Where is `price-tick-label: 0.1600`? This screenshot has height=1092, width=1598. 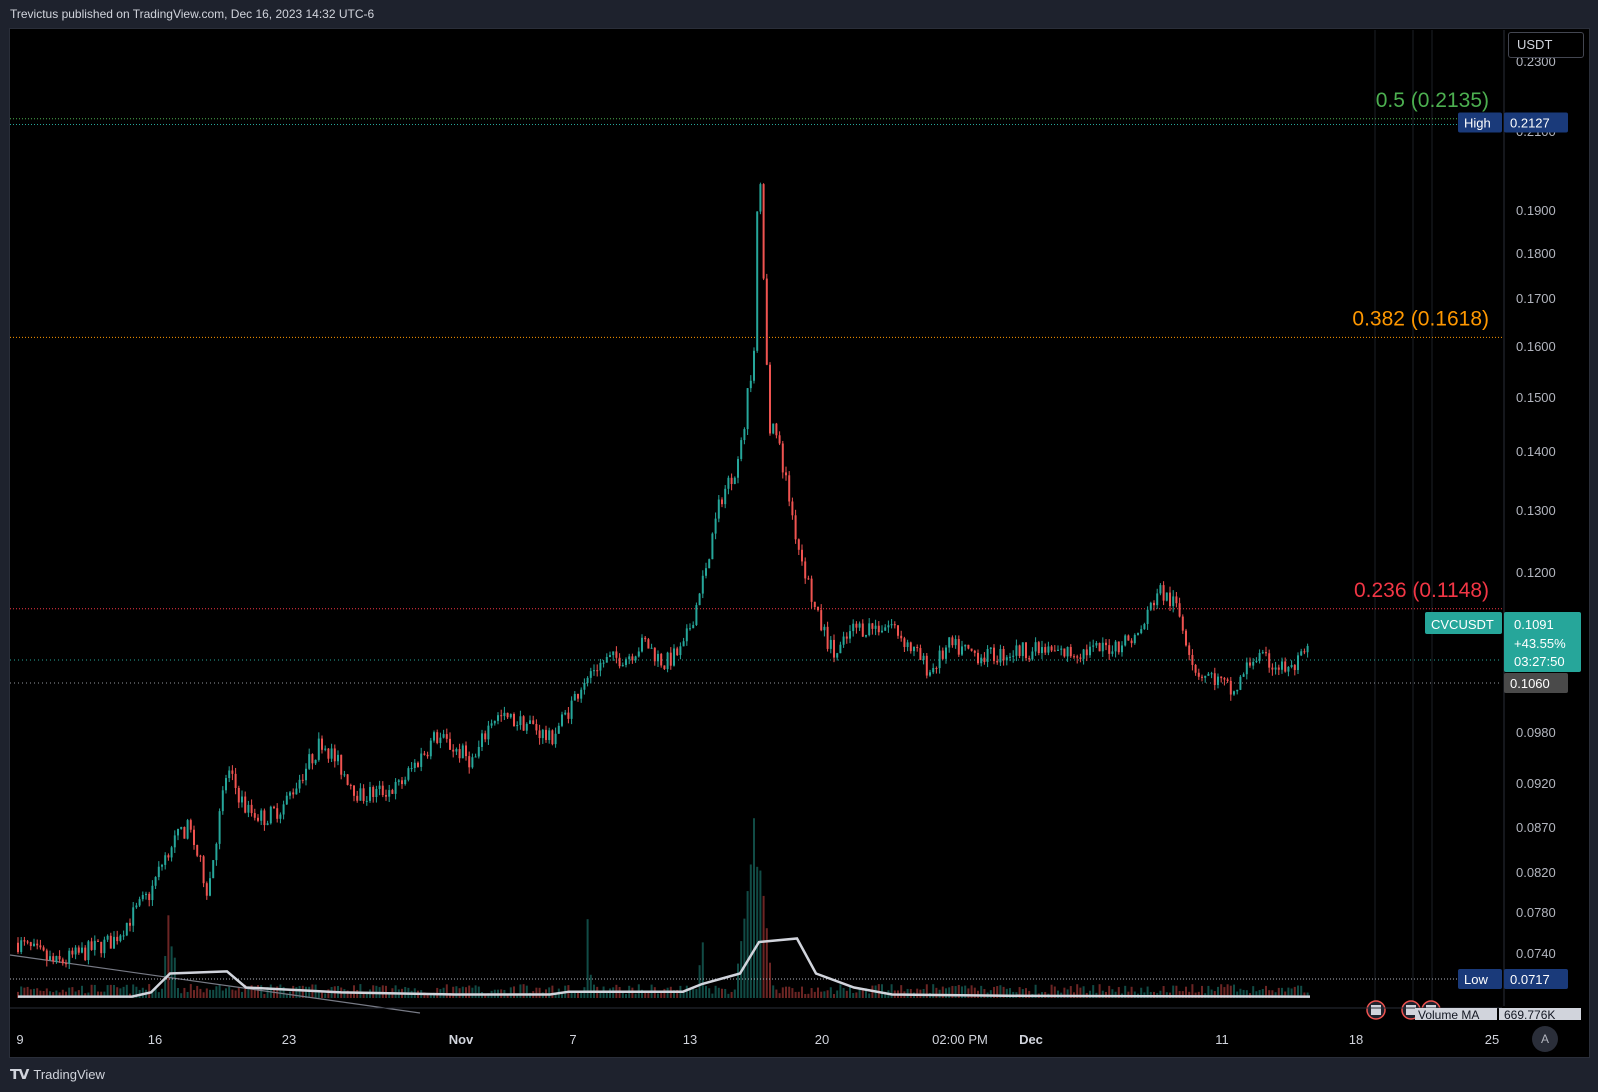 price-tick-label: 0.1600 is located at coordinates (1536, 346).